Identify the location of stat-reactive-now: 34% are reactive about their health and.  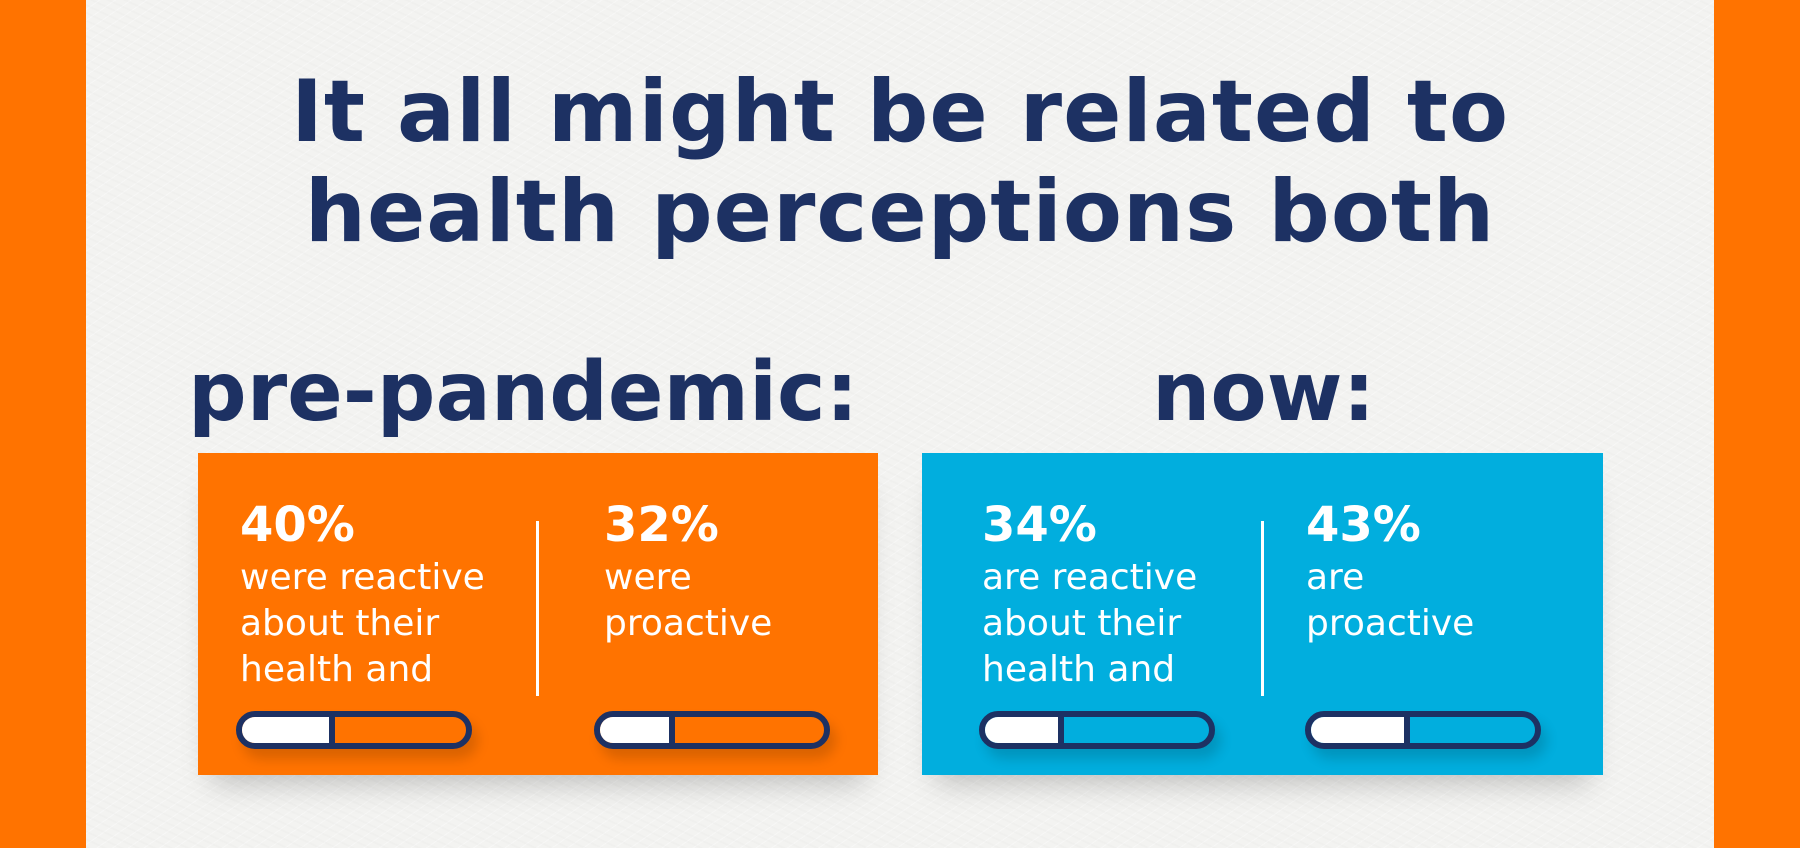
(1089, 594).